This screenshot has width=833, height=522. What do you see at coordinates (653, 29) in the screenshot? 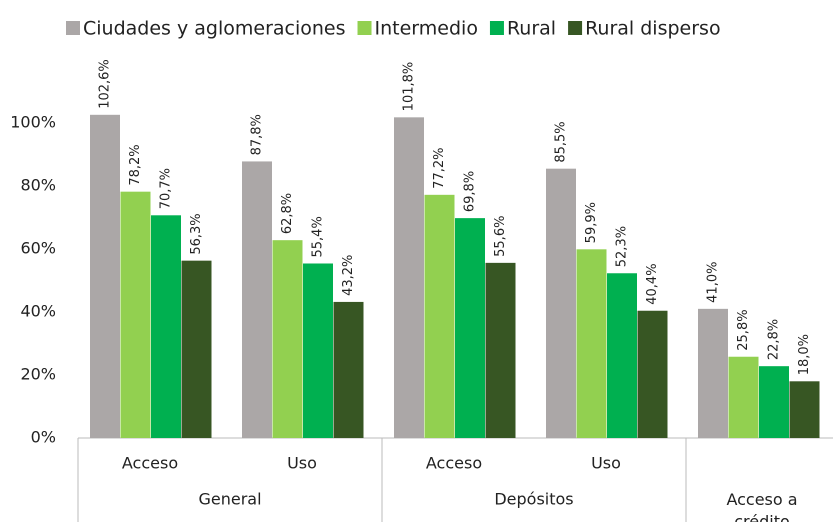
I see `legend-label: Rural disperso` at bounding box center [653, 29].